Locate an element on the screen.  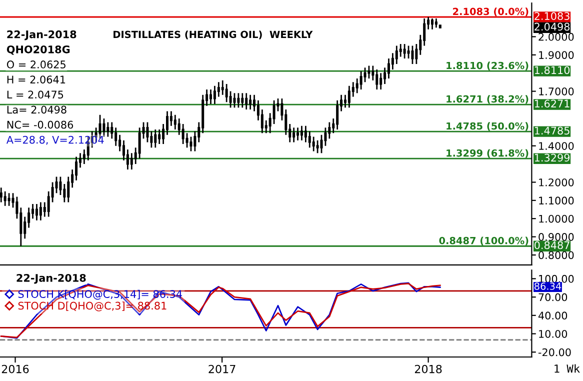
annotation: La= 2.0498 is located at coordinates (36, 110).